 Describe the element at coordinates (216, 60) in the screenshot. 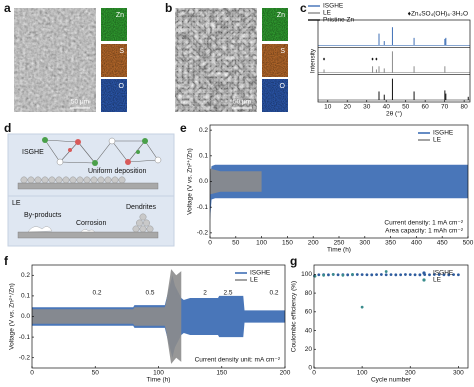

I see `sem-image` at that location.